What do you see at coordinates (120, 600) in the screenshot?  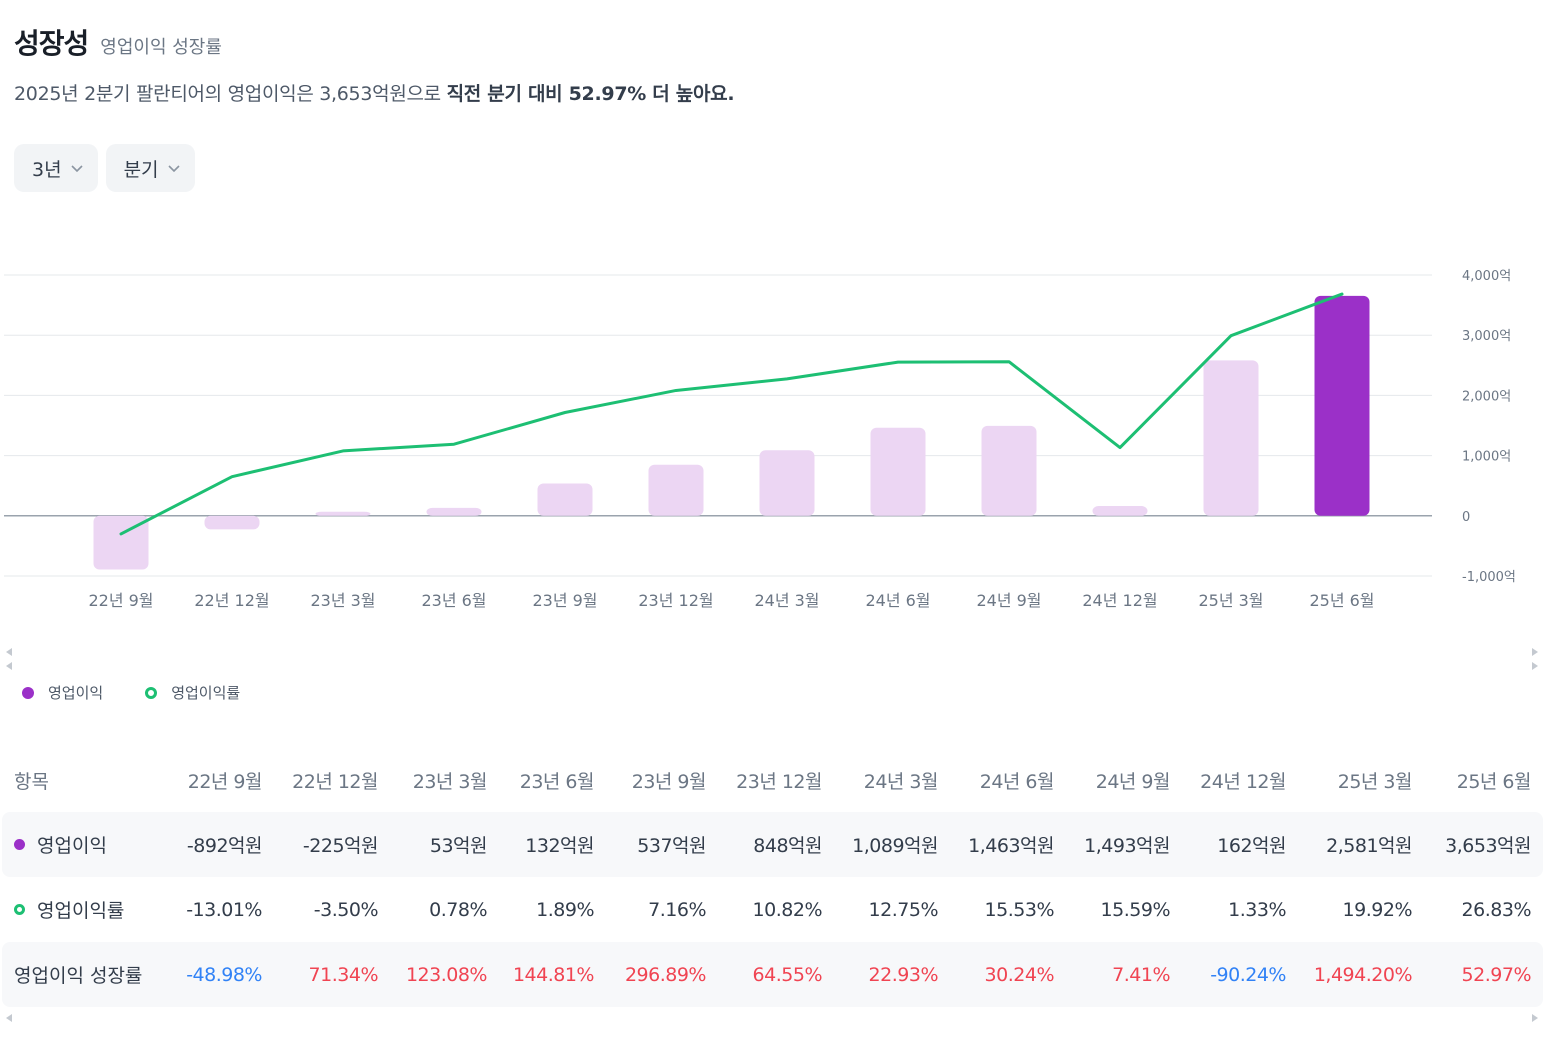 I see `x-tick-label: 22년 9월` at bounding box center [120, 600].